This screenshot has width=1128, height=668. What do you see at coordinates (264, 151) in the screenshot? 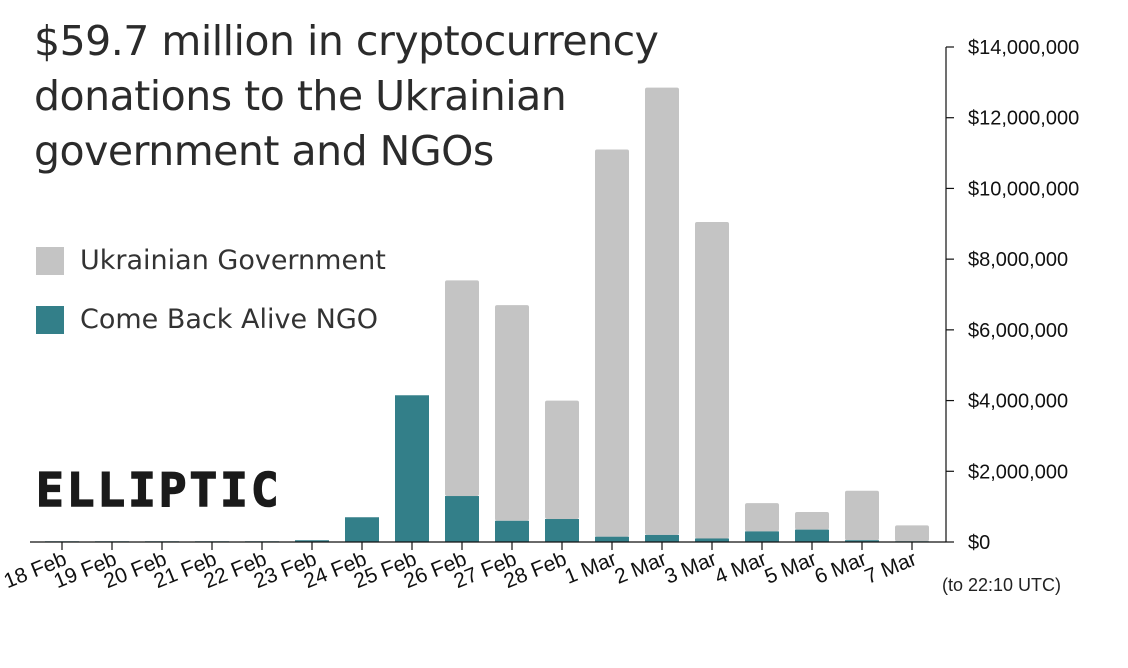
I see `title-line-3: government and NGOs` at bounding box center [264, 151].